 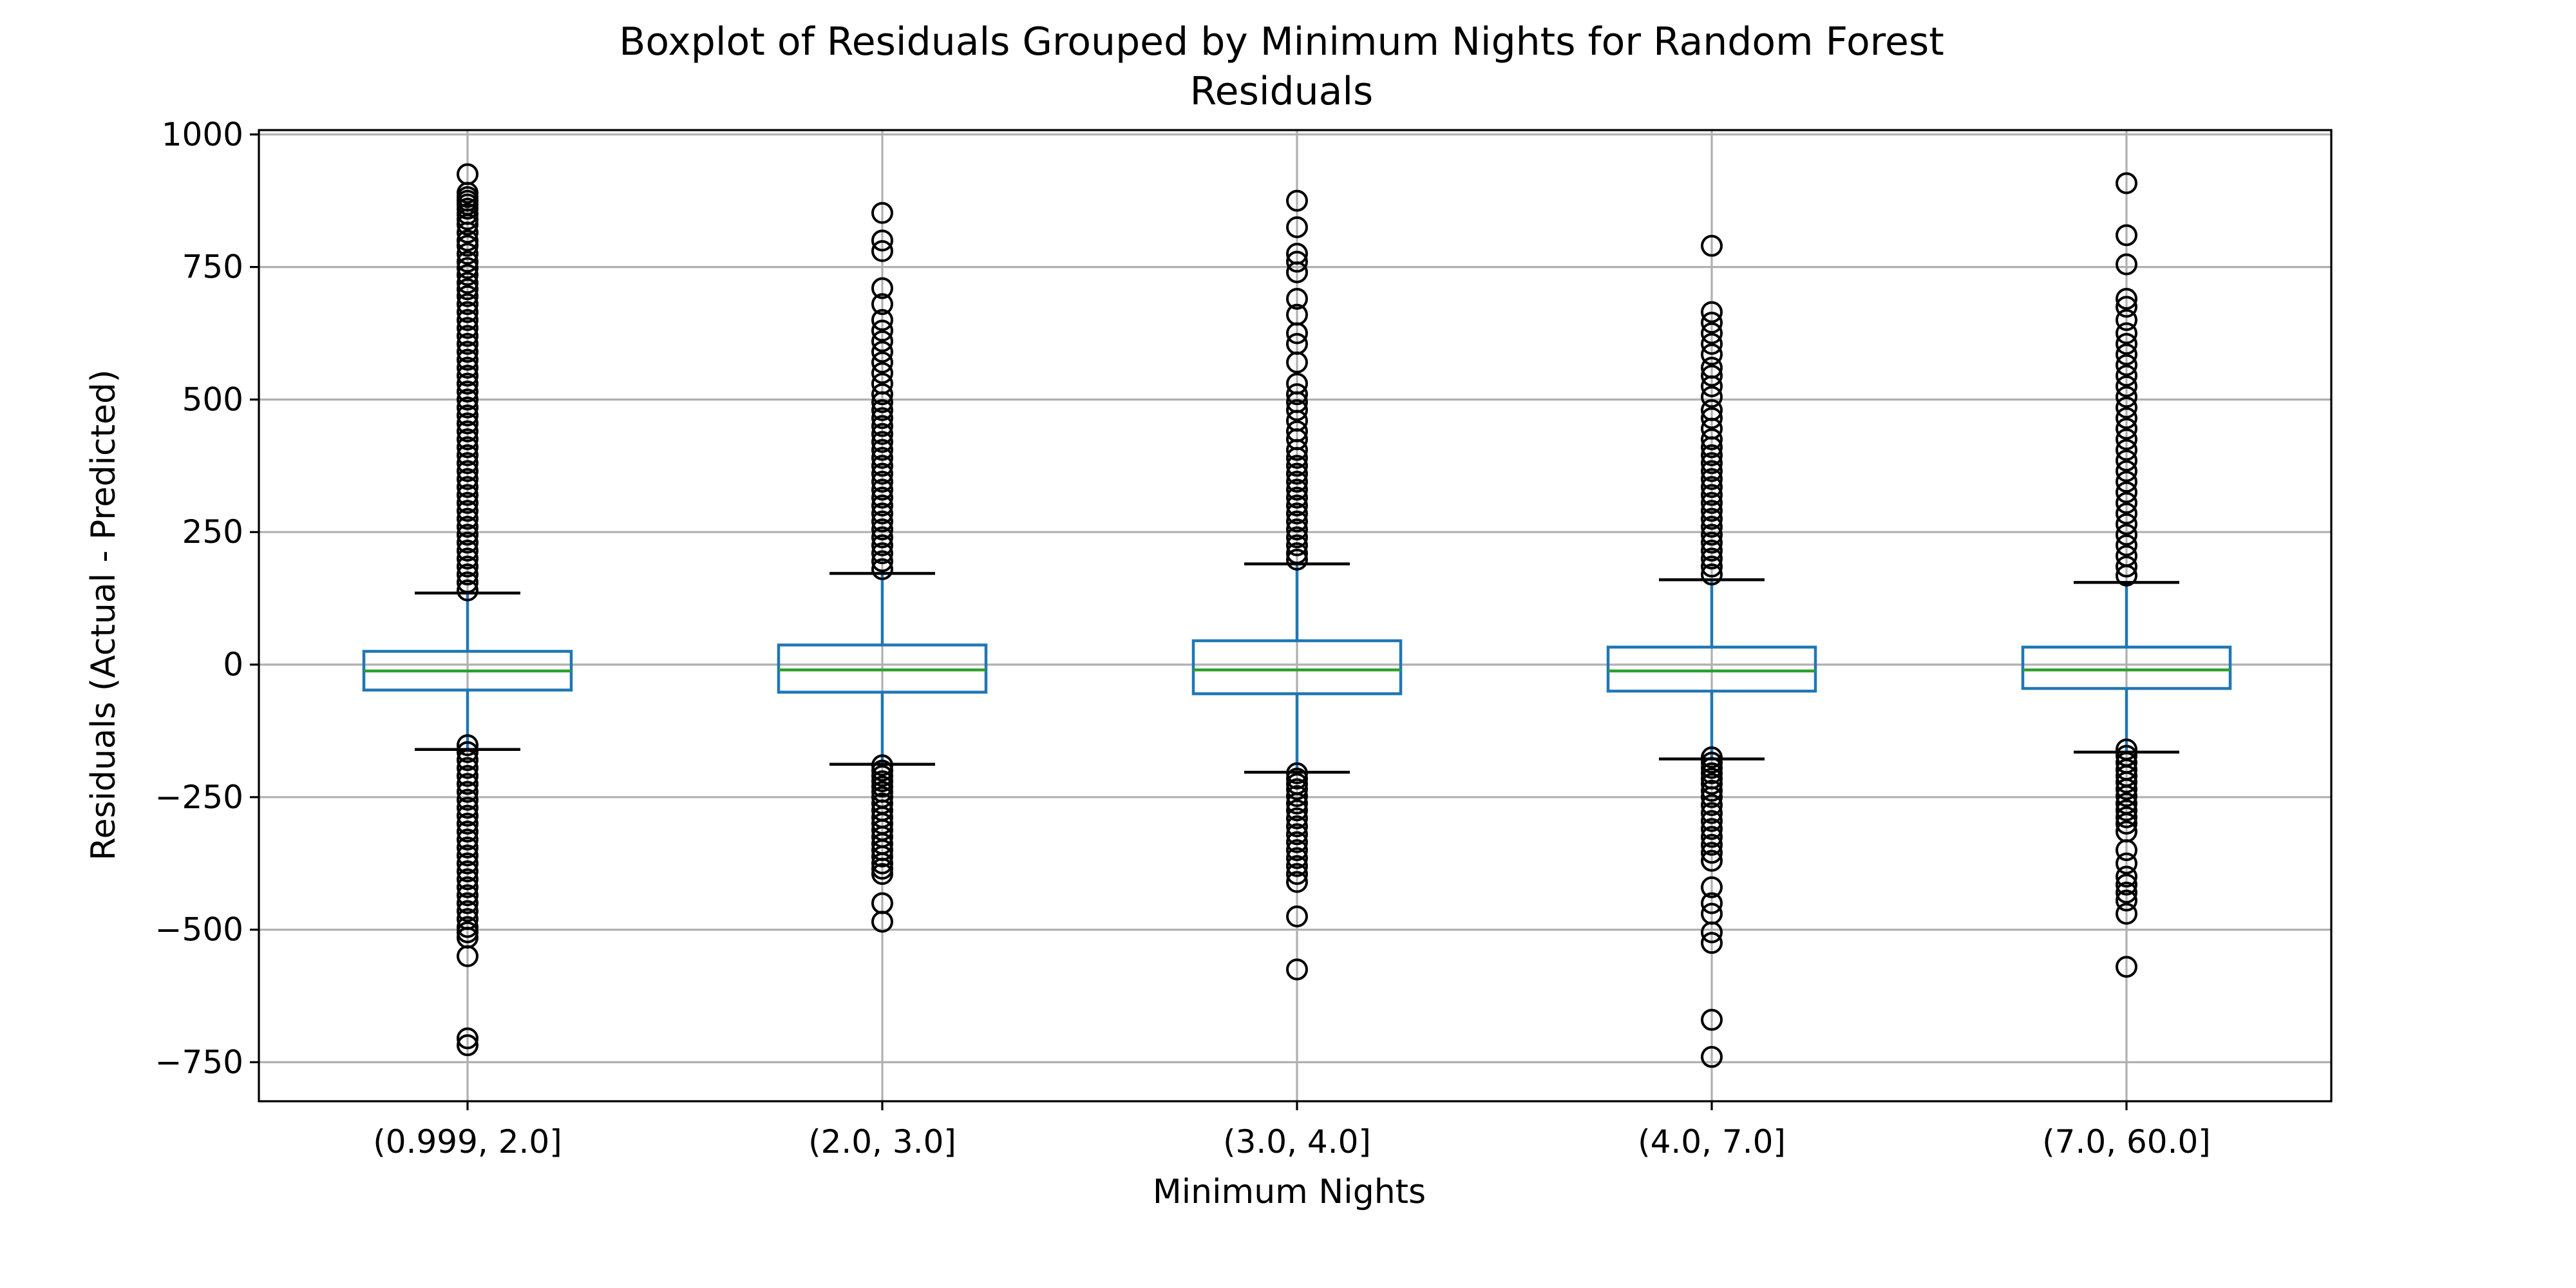 What do you see at coordinates (467, 1141) in the screenshot?
I see `x-tick-label: (0.999, 2.0]` at bounding box center [467, 1141].